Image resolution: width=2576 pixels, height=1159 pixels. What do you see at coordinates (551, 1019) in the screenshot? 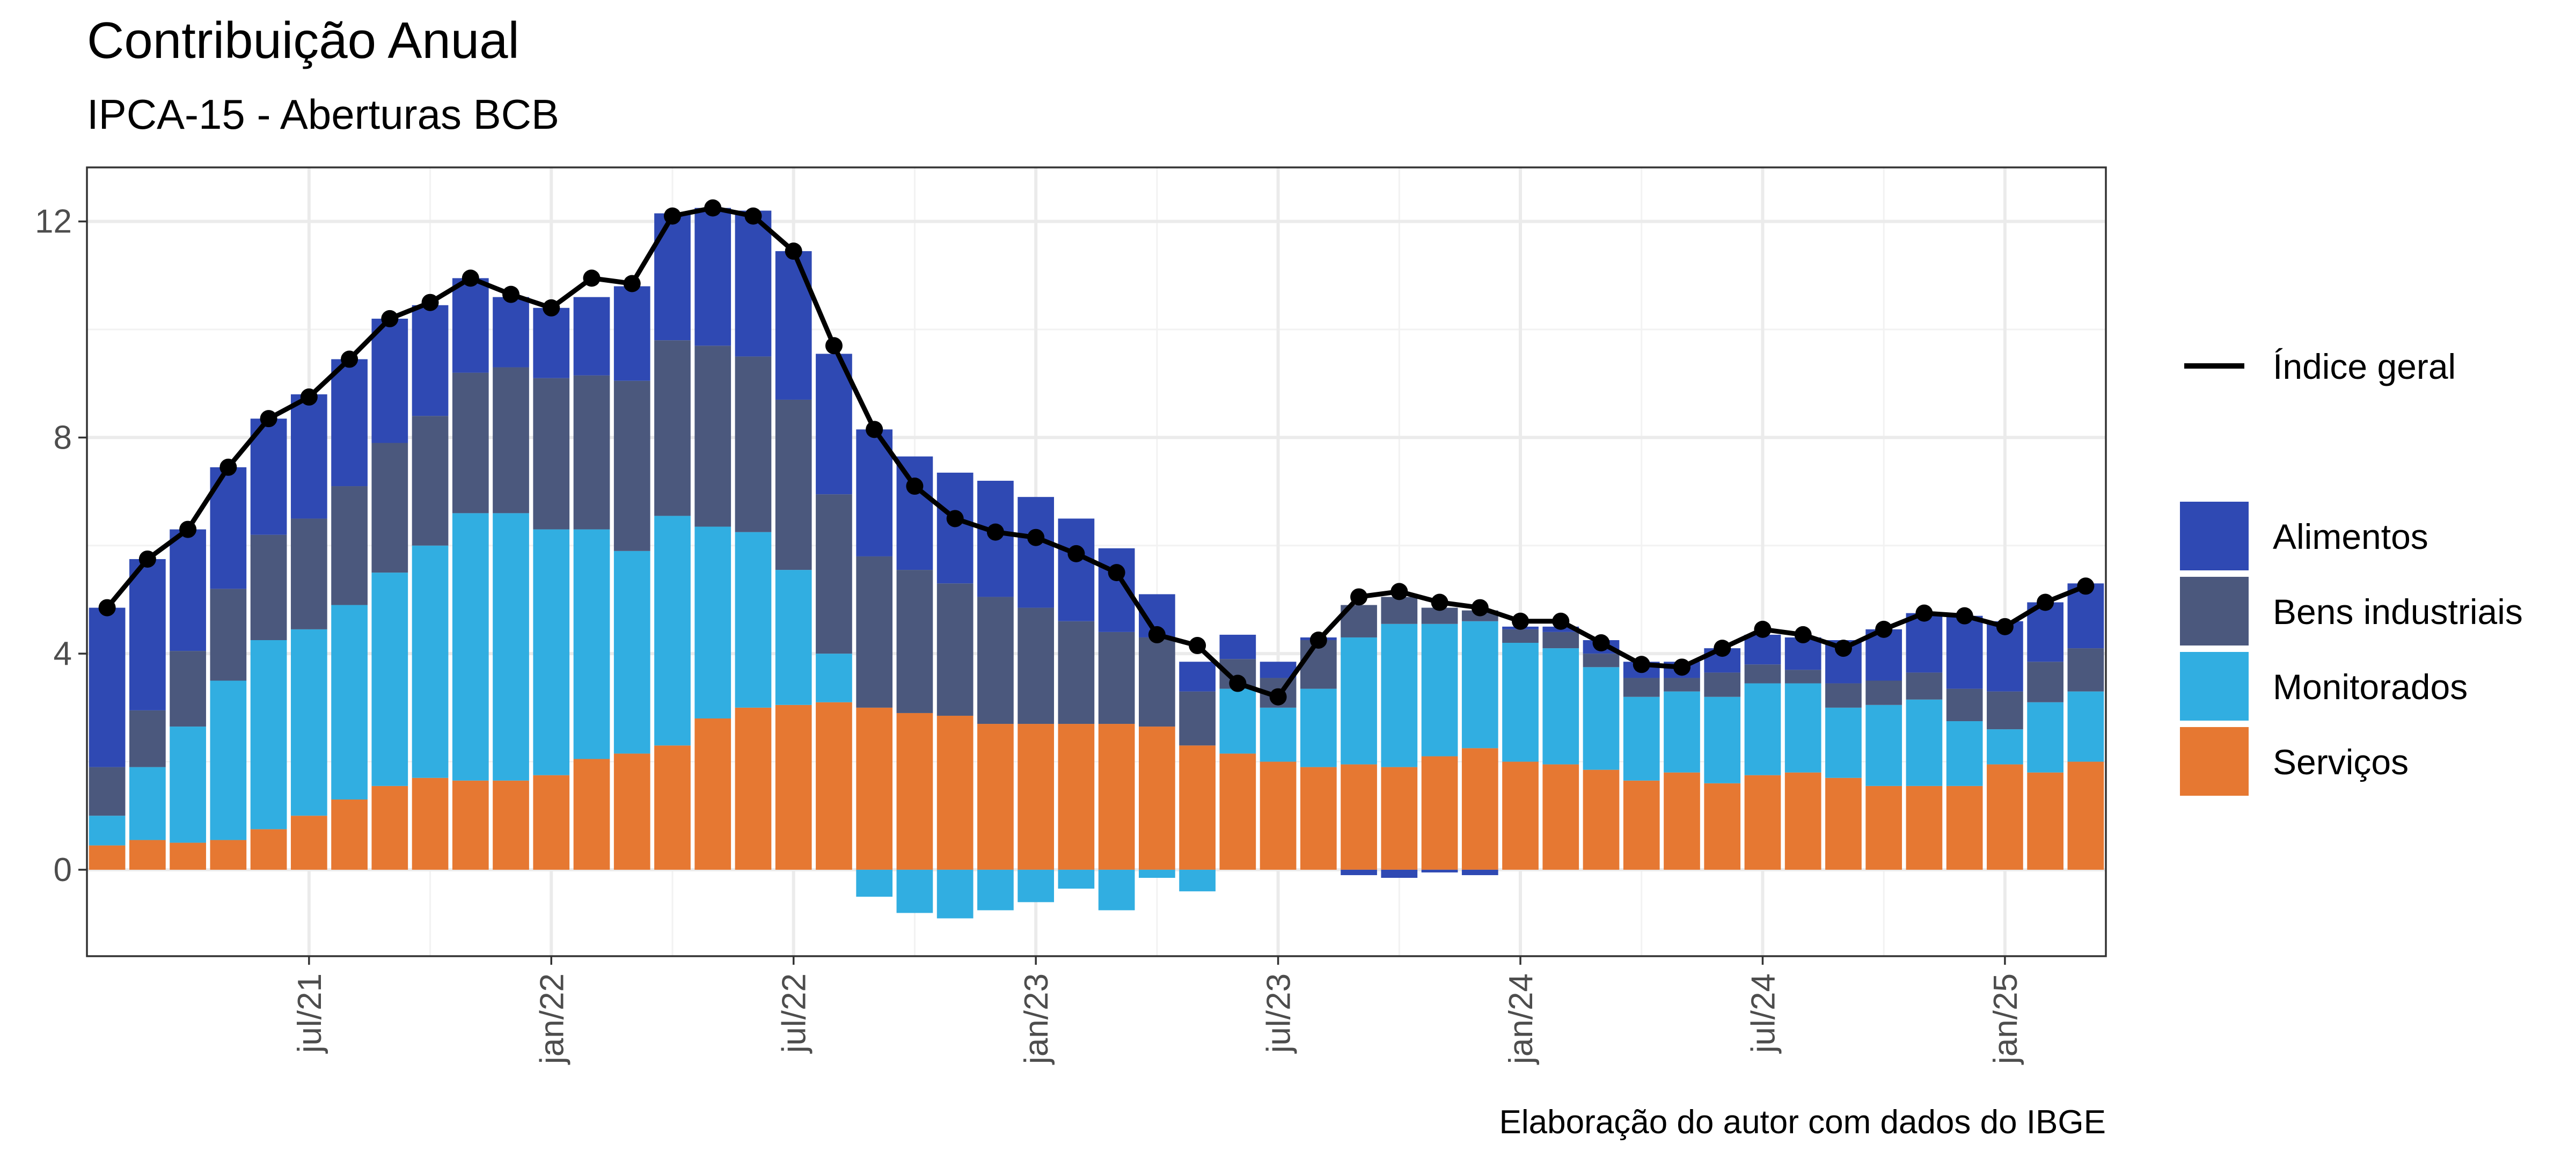
I see `x-tick-label: jan/22` at bounding box center [551, 1019].